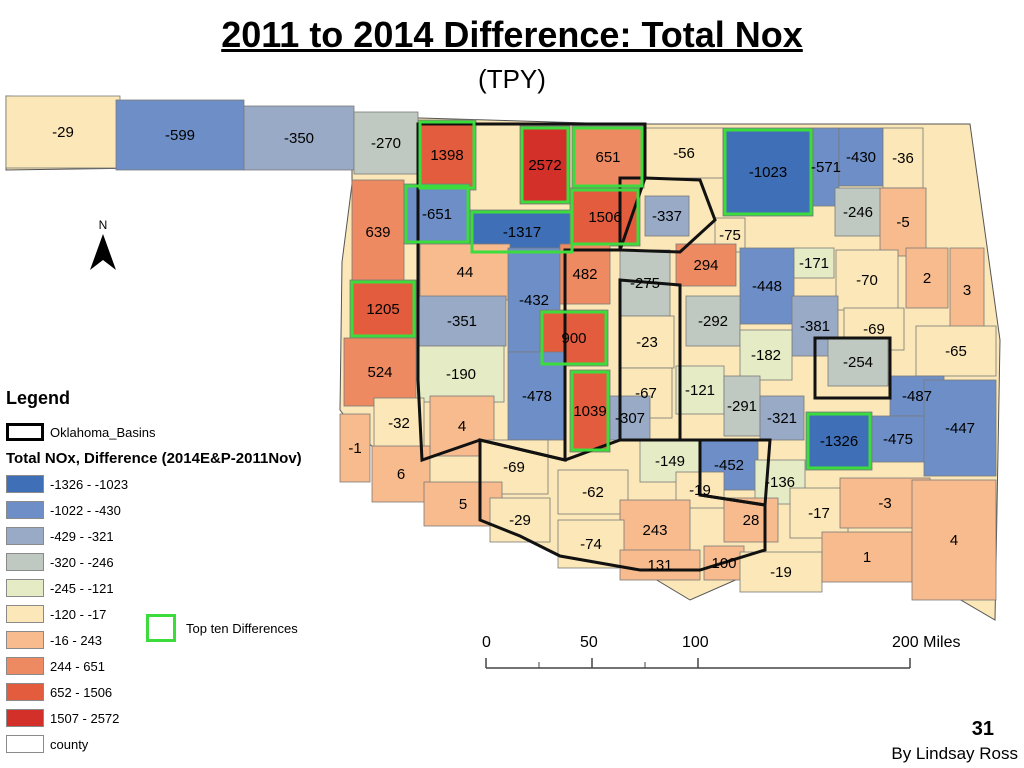 The width and height of the screenshot is (1024, 768). I want to click on county-value-label: -475, so click(898, 439).